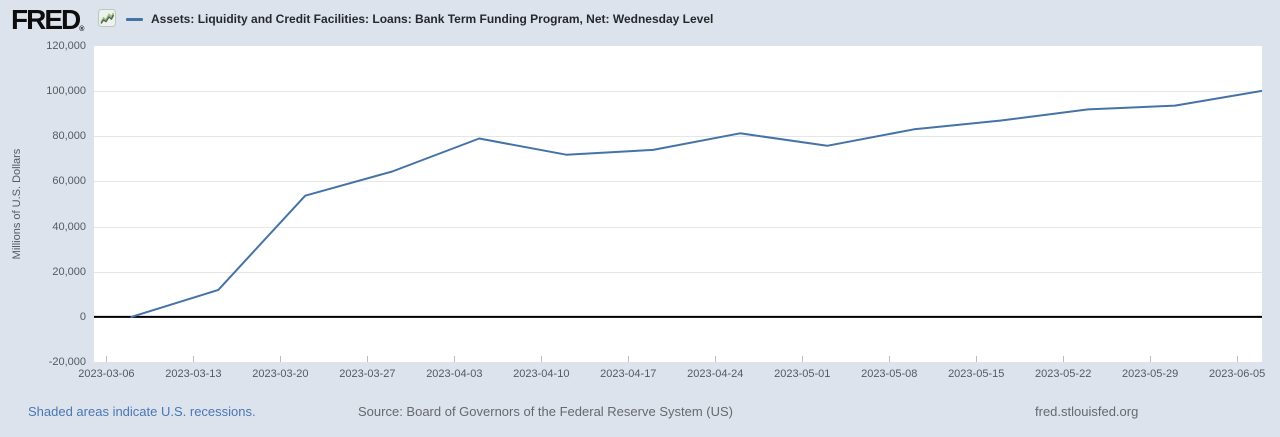 The image size is (1280, 437). I want to click on x-tick-label: 2023-04-03, so click(454, 374).